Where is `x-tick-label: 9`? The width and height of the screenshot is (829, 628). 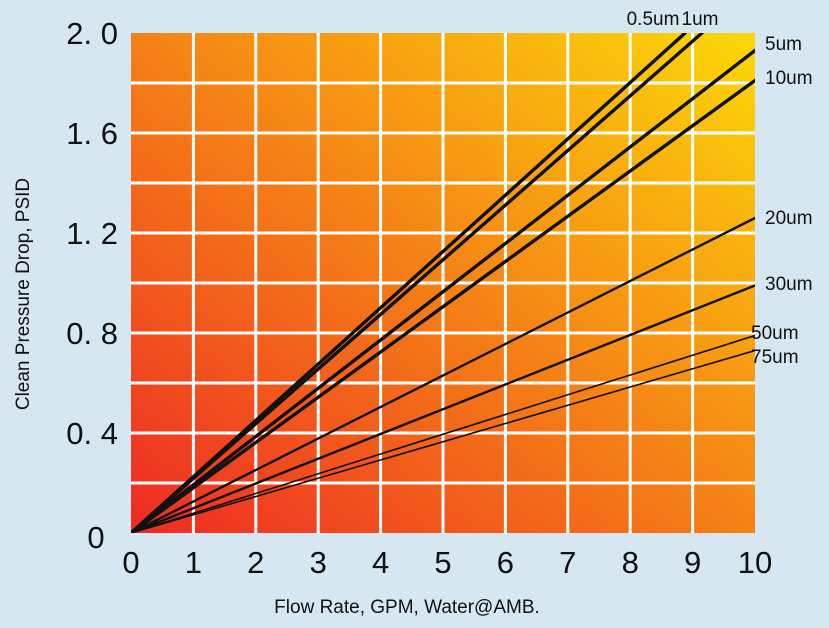 x-tick-label: 9 is located at coordinates (692, 562).